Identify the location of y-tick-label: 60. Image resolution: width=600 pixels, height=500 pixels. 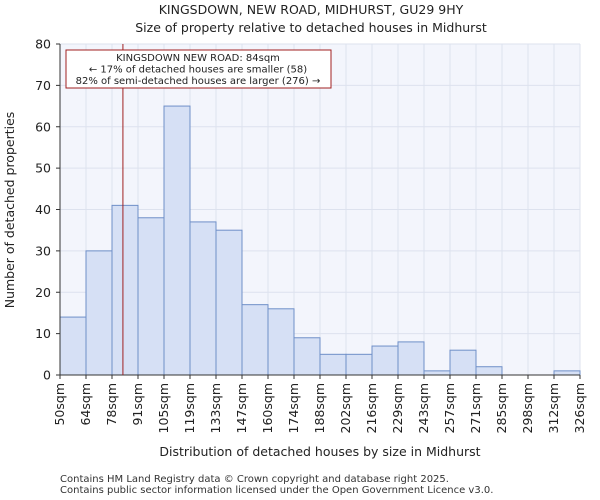
(43, 126).